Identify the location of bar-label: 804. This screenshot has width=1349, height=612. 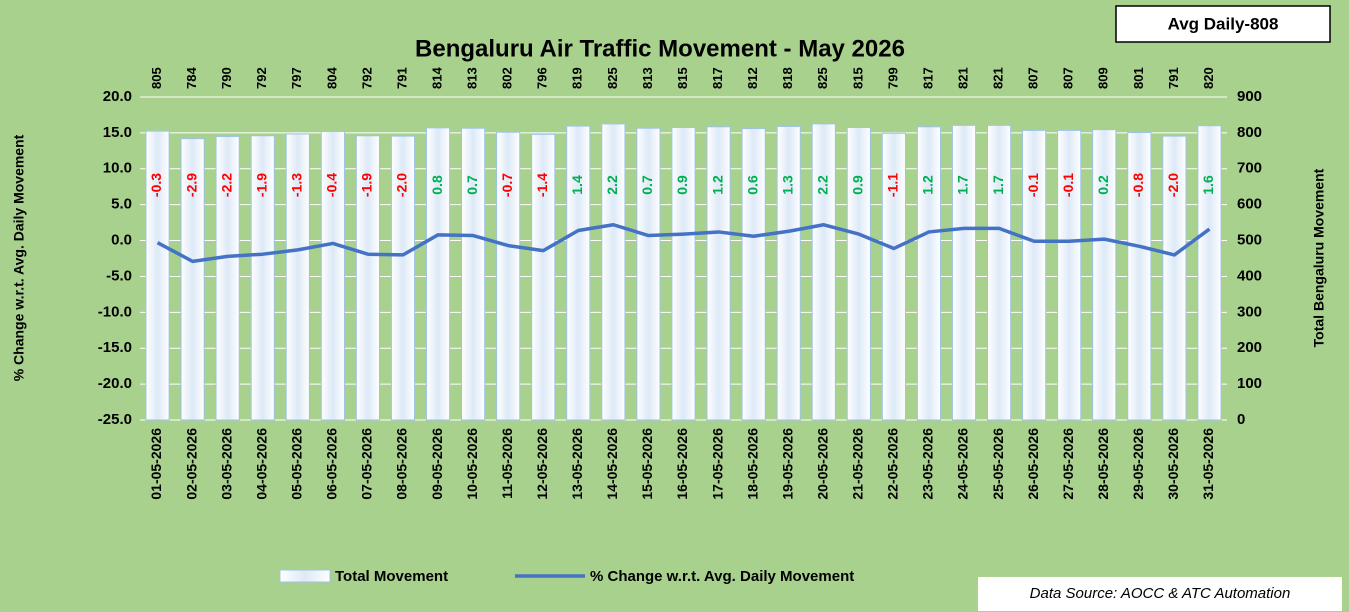
(331, 78).